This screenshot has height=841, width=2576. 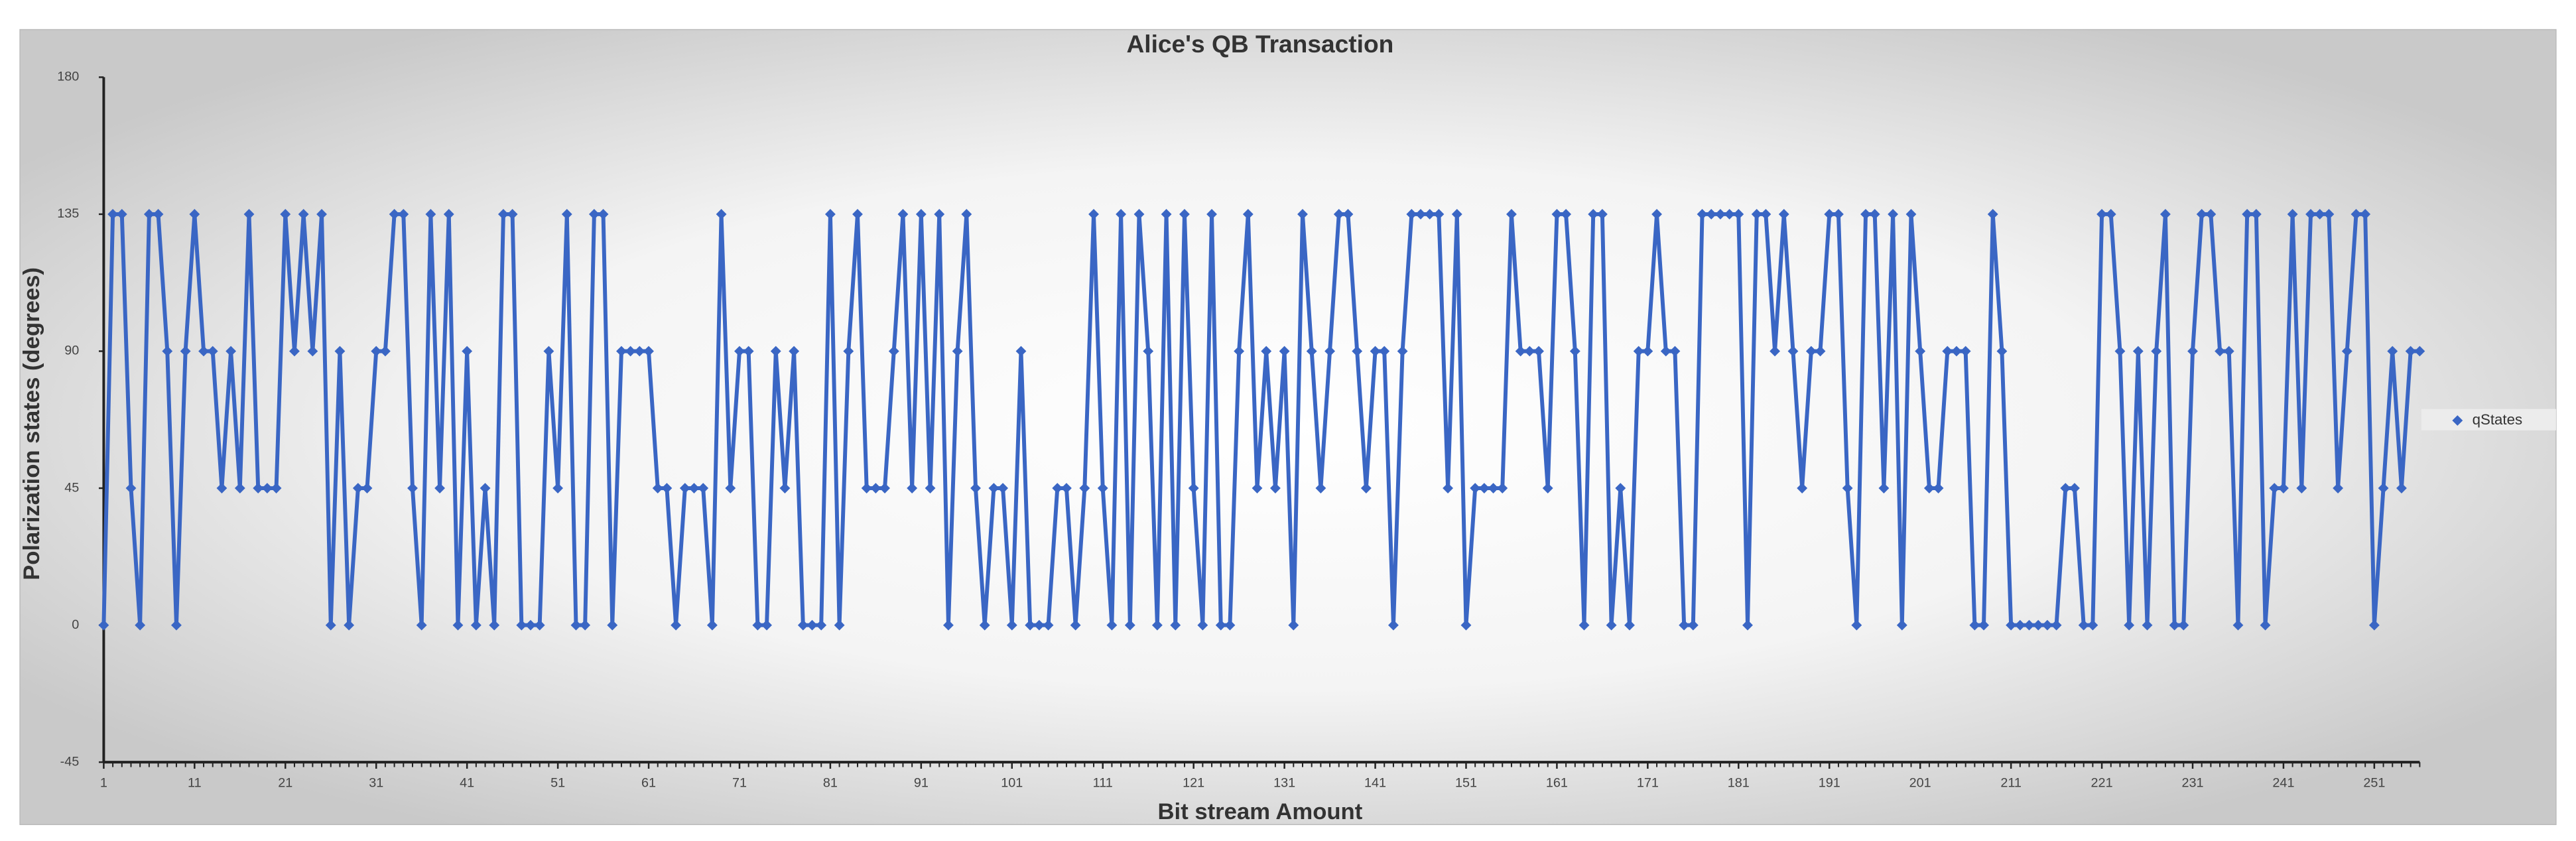 I want to click on x-tick-label: 251, so click(x=2374, y=783).